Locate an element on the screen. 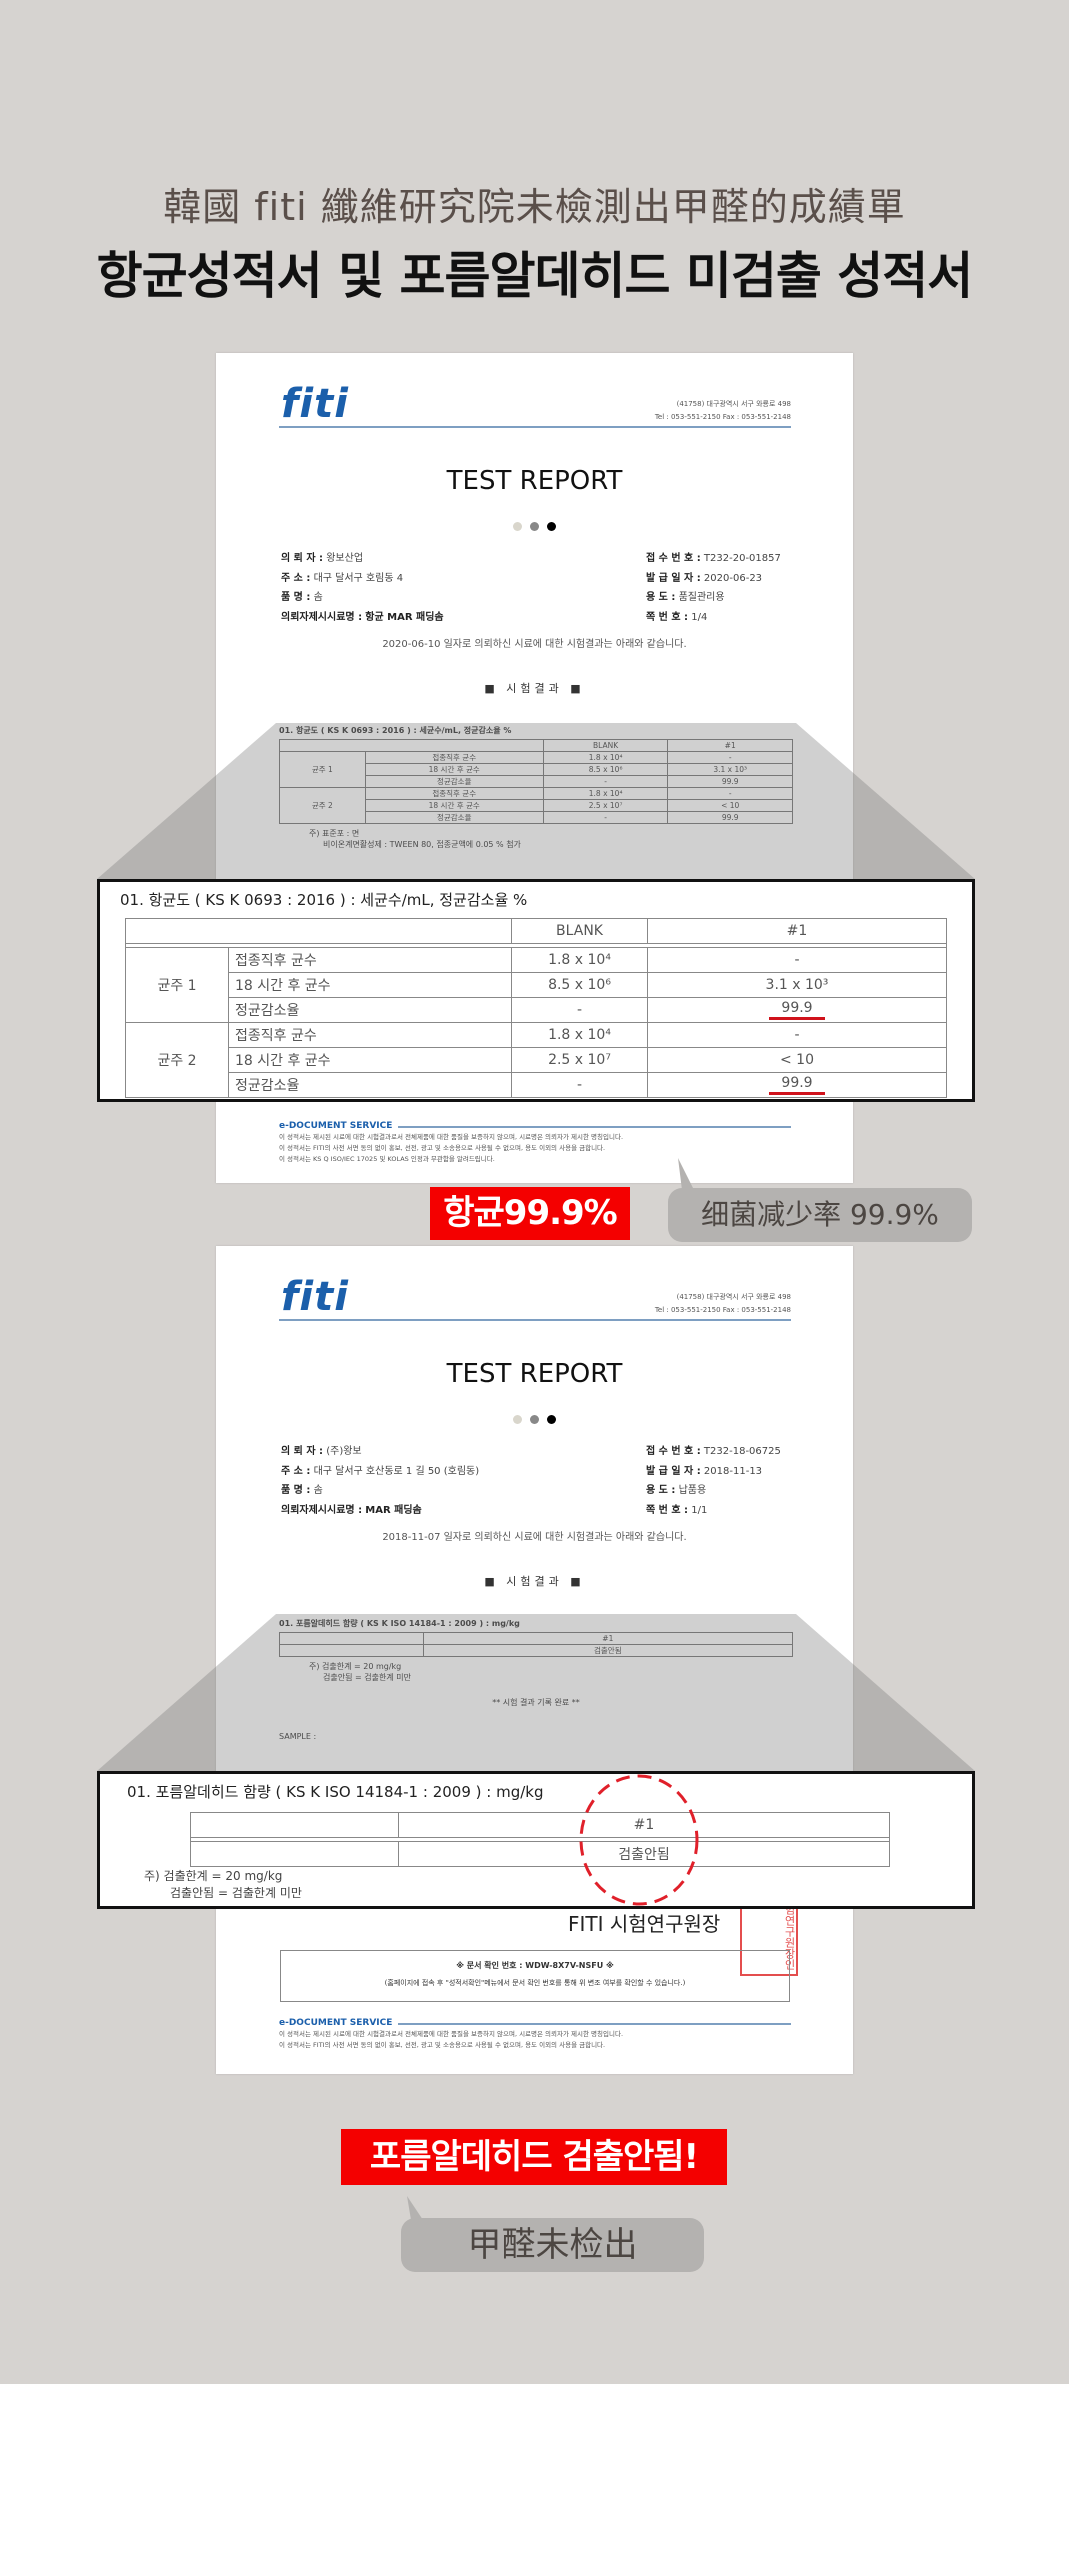  field-value: 왕보산업 is located at coordinates (345, 558).